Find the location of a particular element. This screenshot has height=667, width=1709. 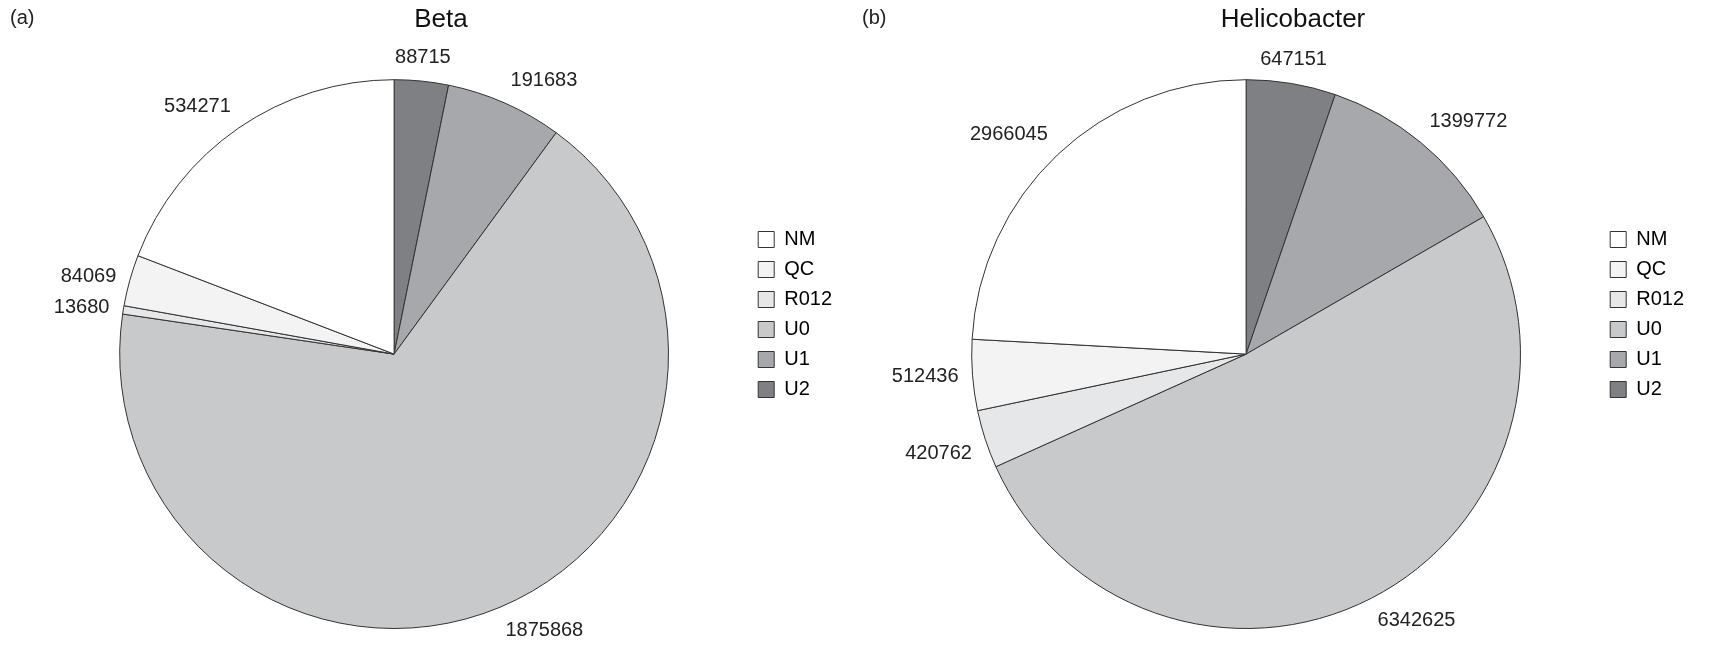

data-label: 84069 is located at coordinates (88, 275).